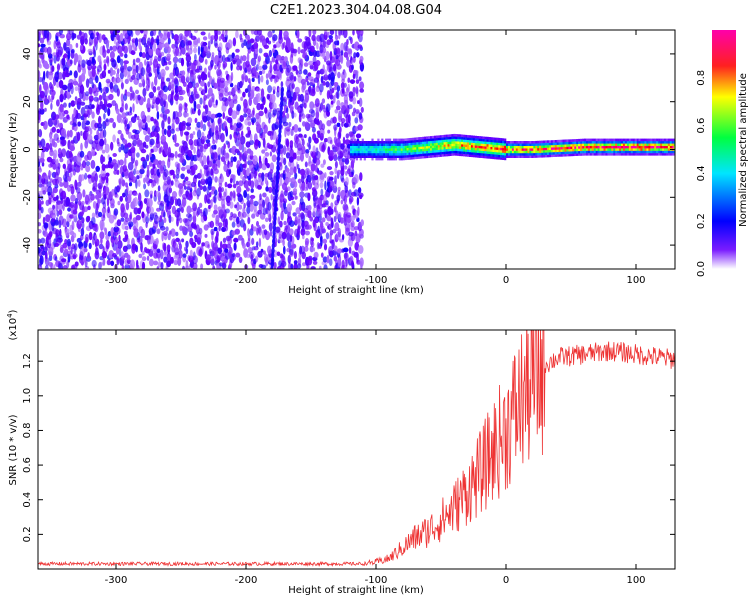  I want to click on spectrogram-y-tick-label: -20, so click(27, 197).